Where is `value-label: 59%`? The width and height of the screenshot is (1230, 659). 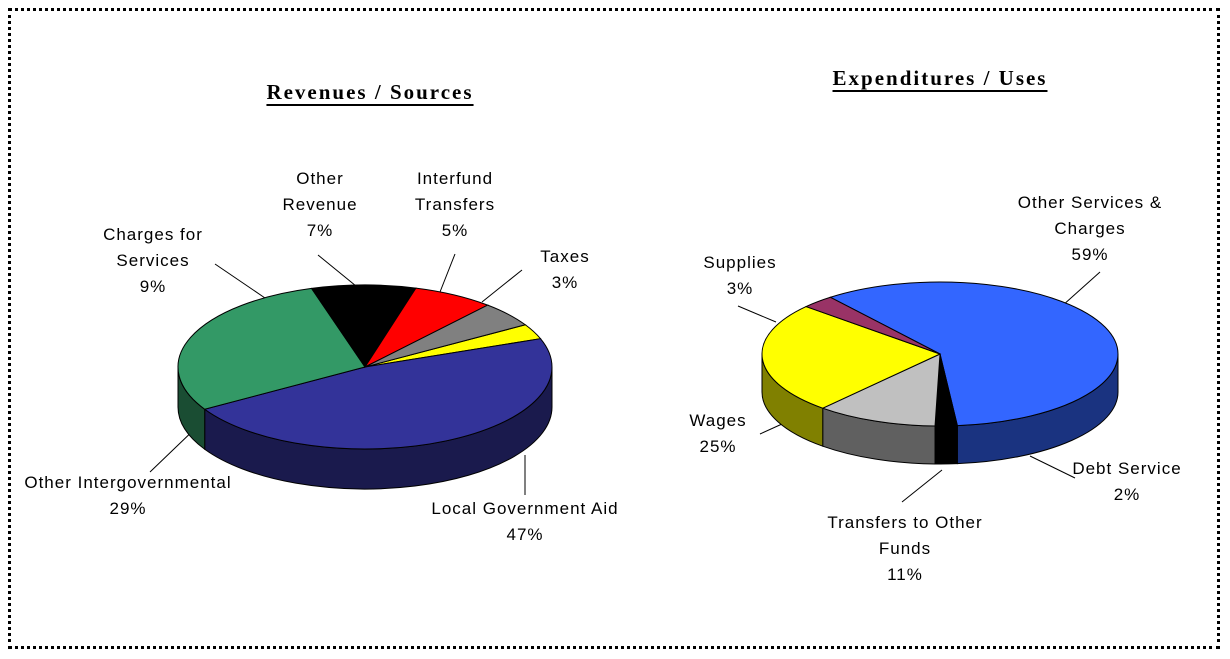
value-label: 59% is located at coordinates (1090, 254).